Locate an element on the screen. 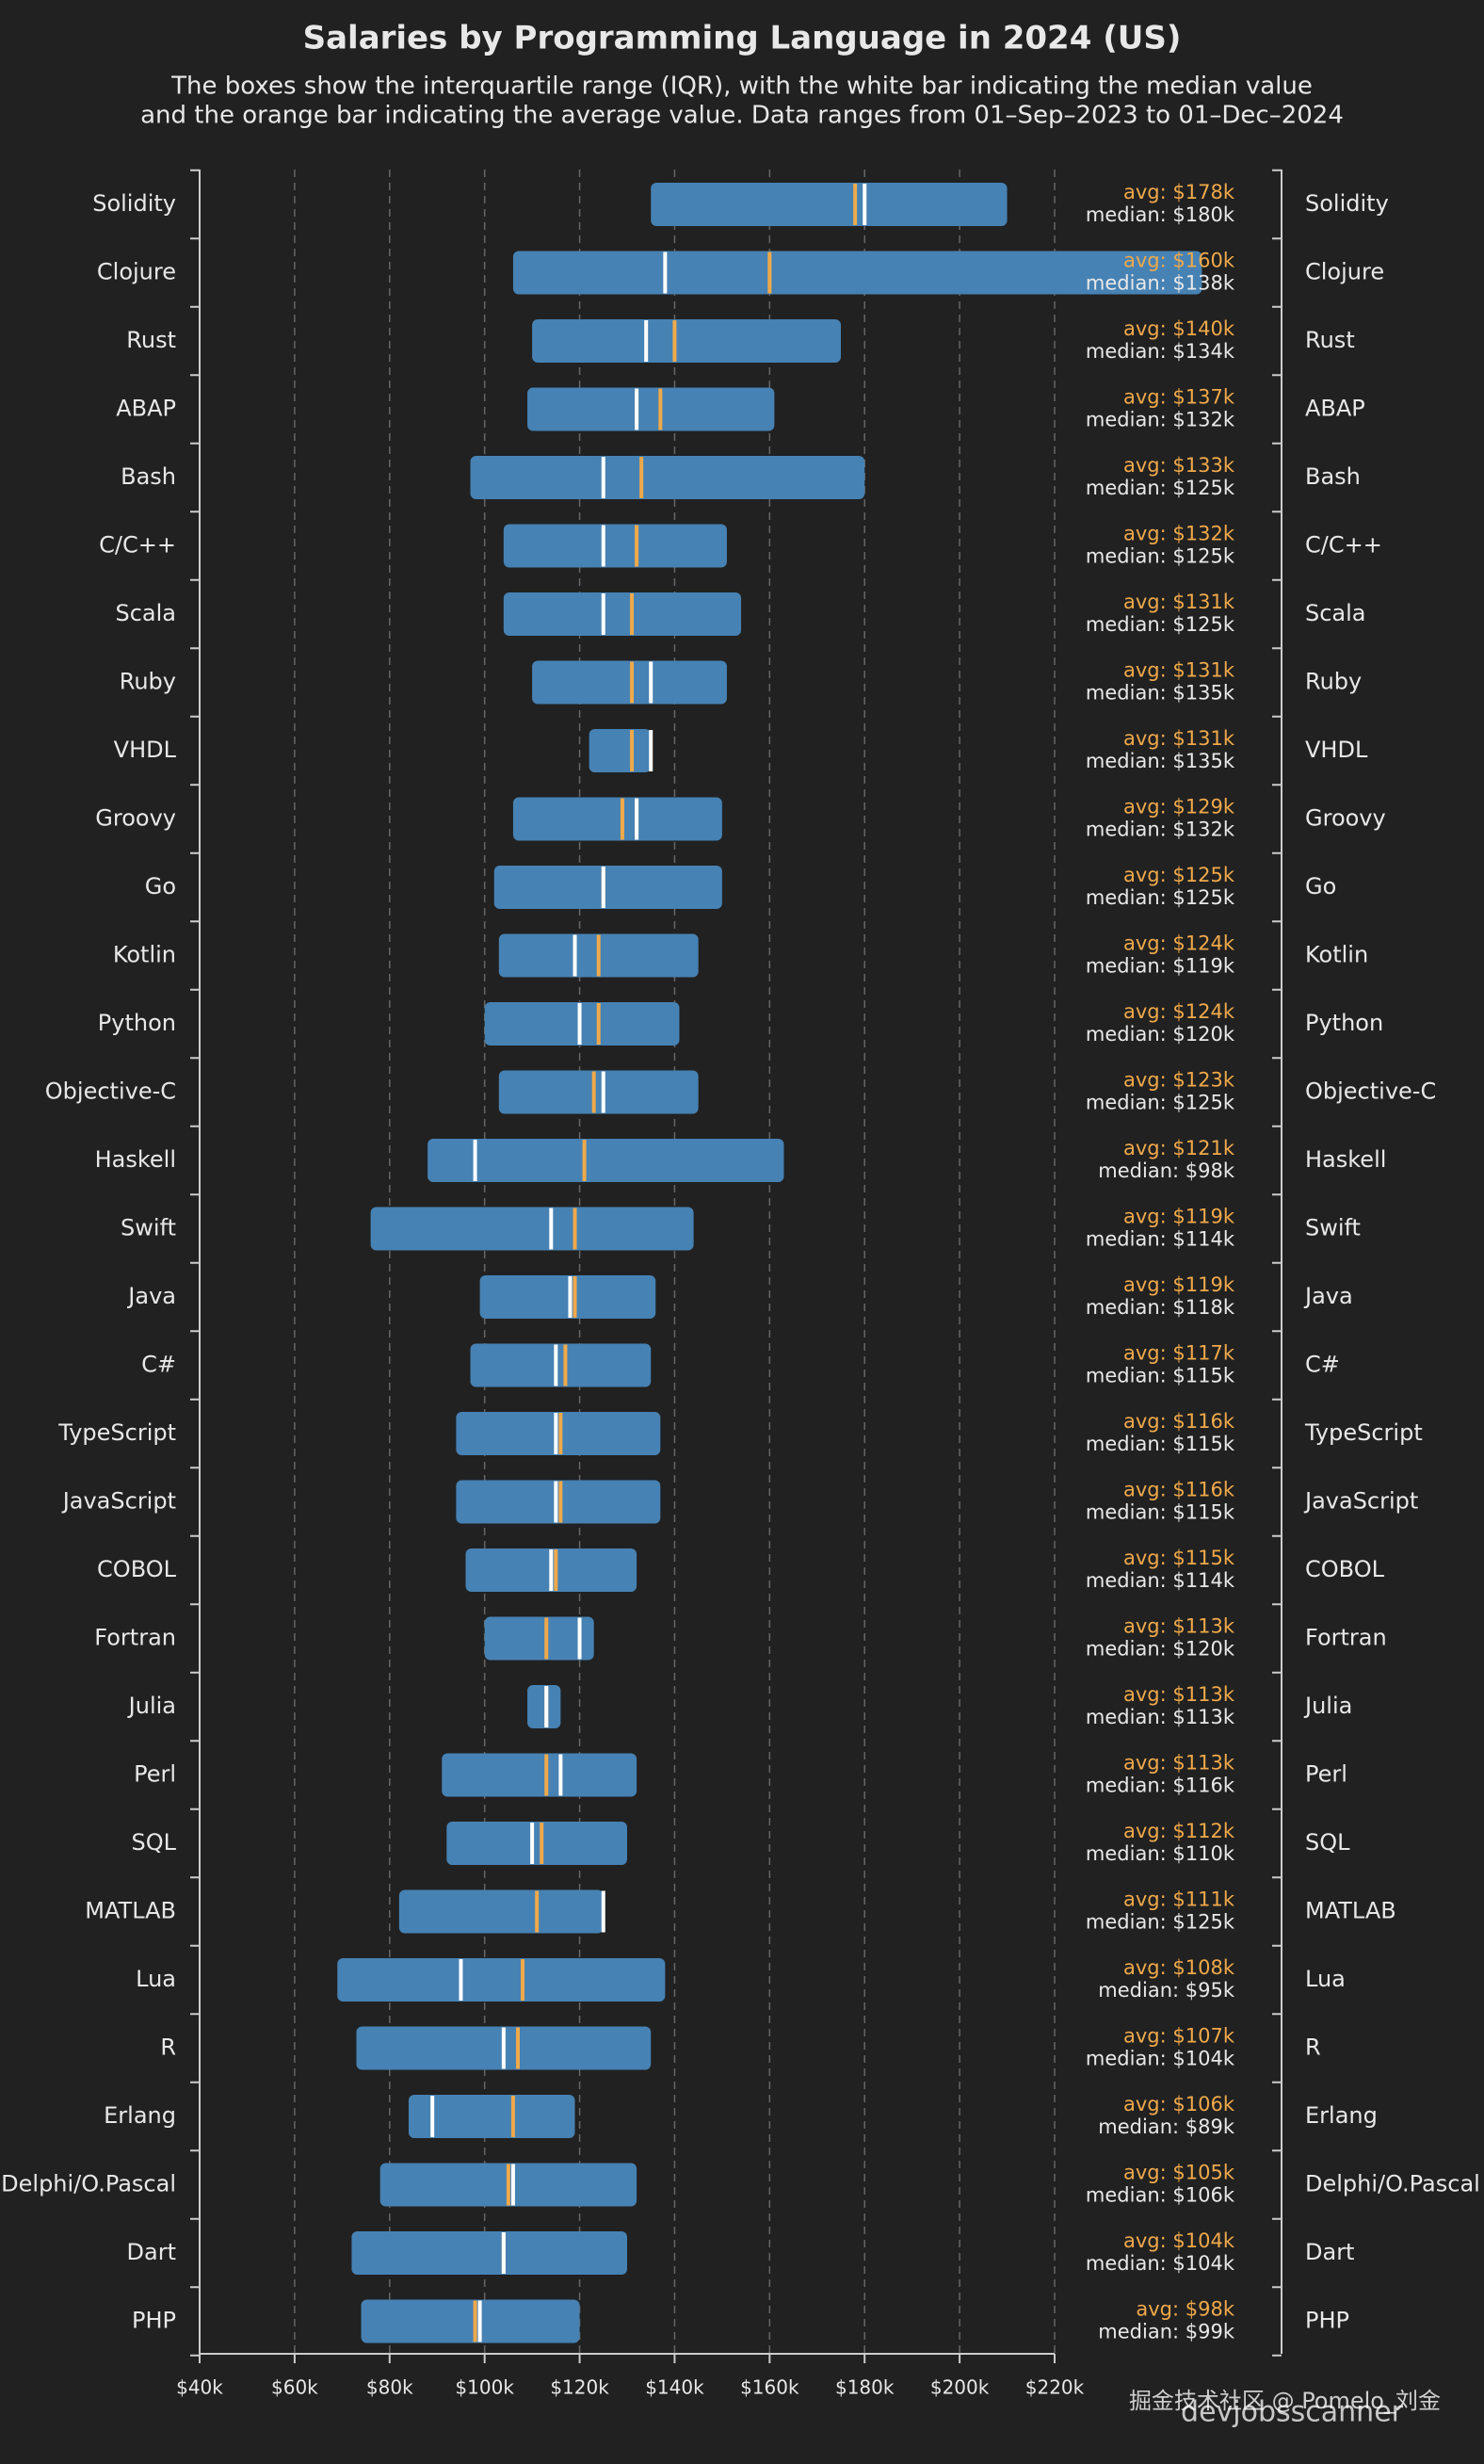  avg-label: avg: $178k is located at coordinates (1179, 192).